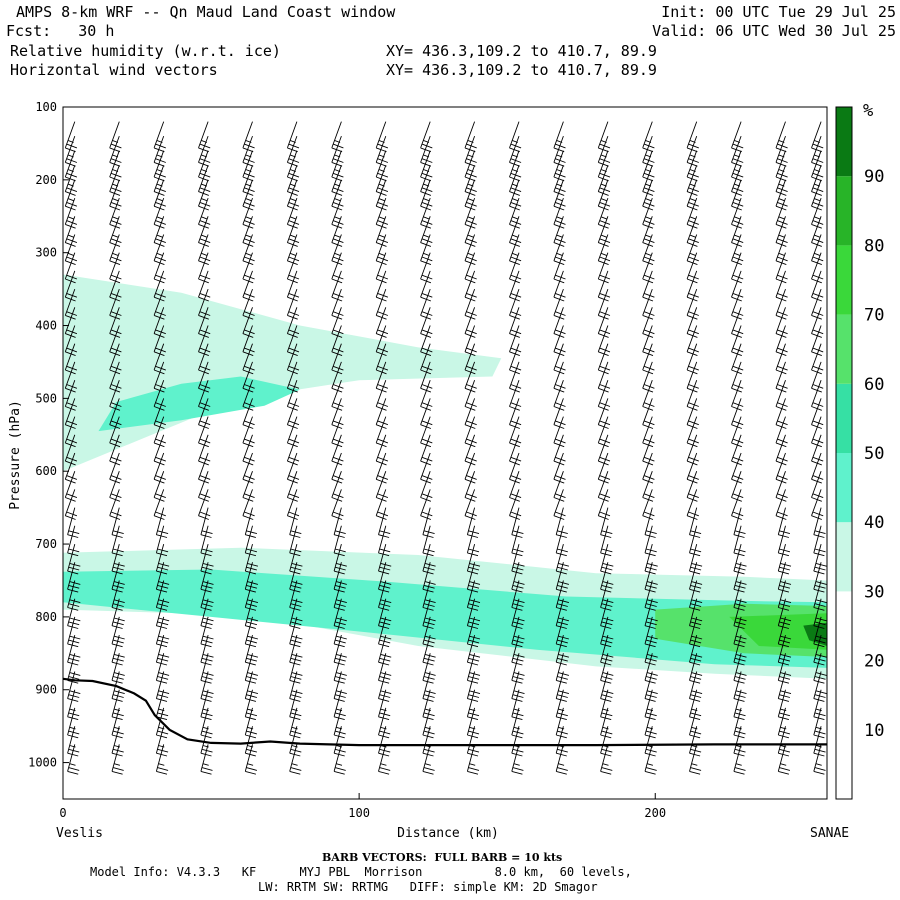  What do you see at coordinates (874, 316) in the screenshot?
I see `colorbar-label-70: 70` at bounding box center [874, 316].